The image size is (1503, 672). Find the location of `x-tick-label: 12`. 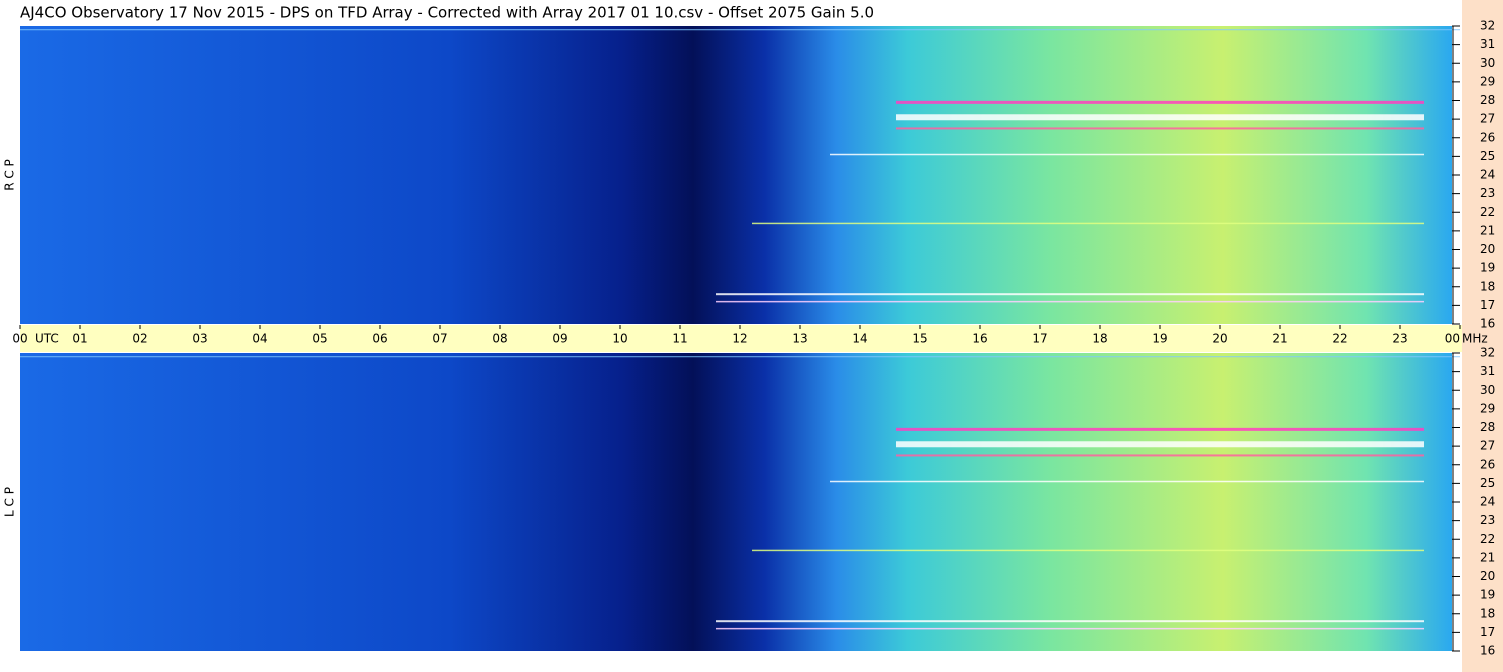

x-tick-label: 12 is located at coordinates (739, 339).